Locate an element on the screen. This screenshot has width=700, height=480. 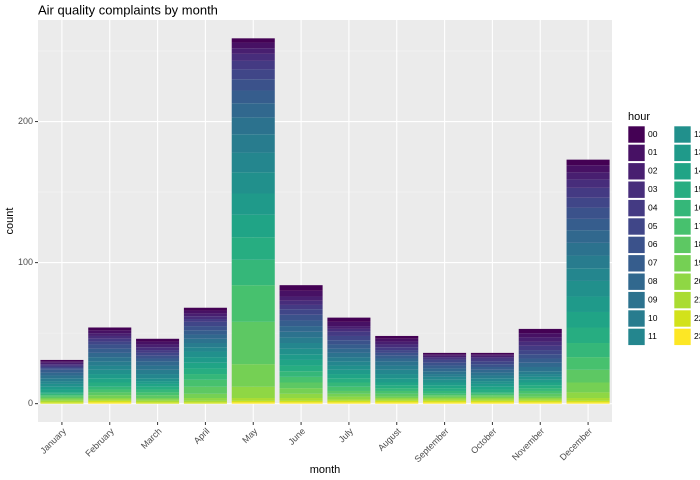
legend-label: 21 is located at coordinates (697, 299).